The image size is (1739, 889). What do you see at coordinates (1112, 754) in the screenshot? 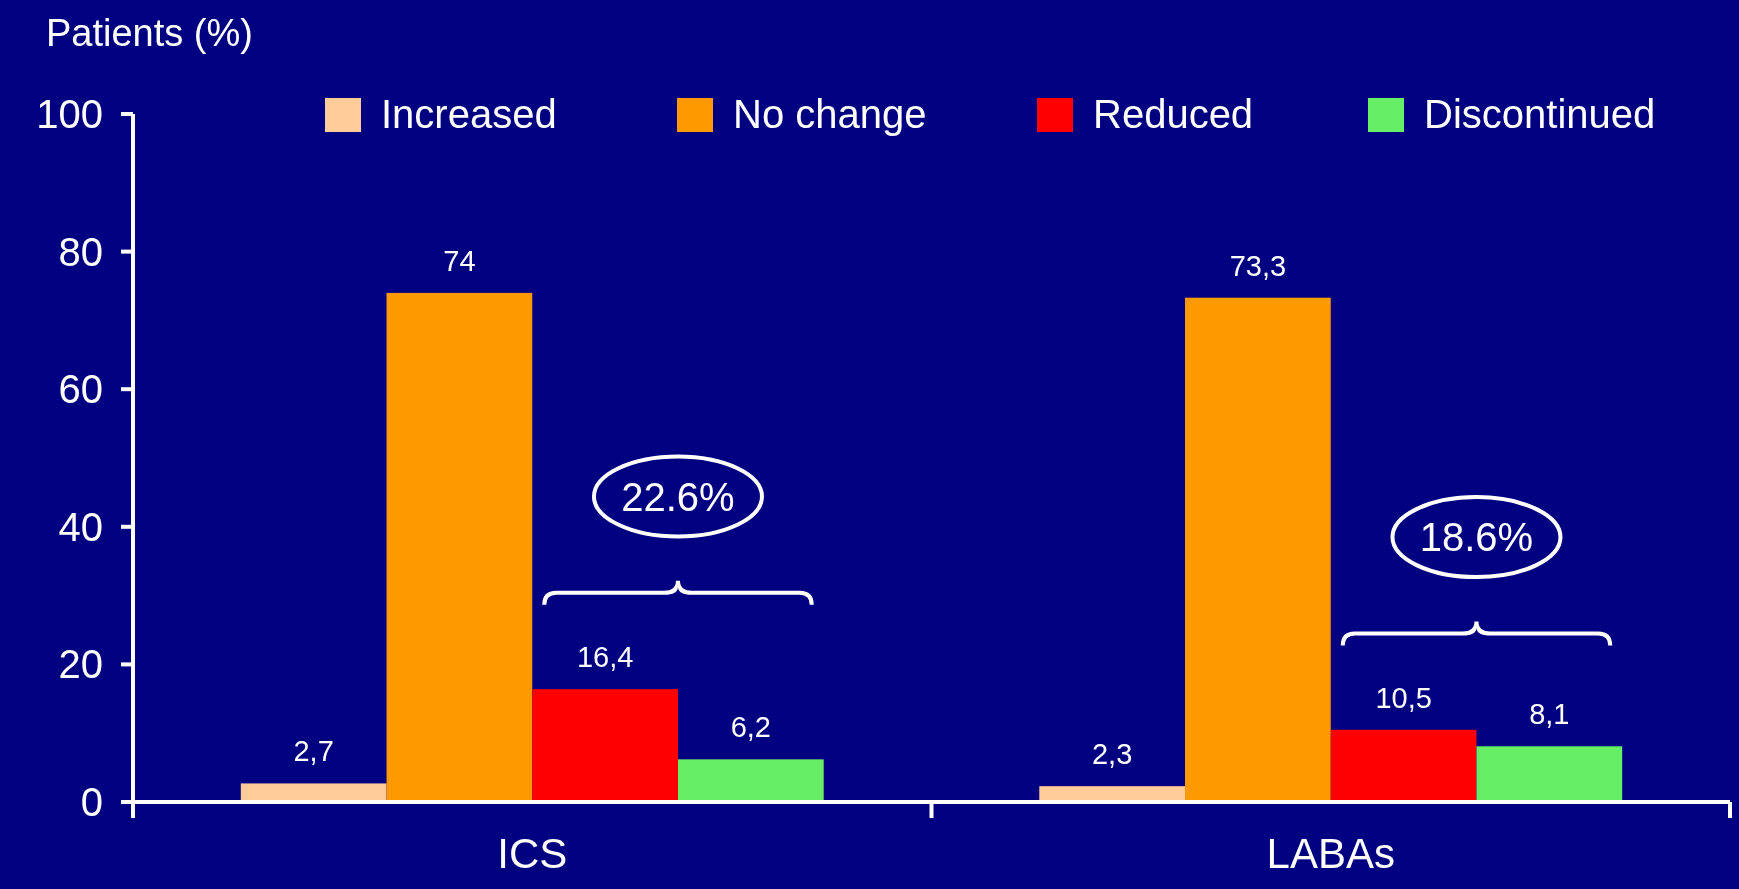
I see `data-label: 2,3` at bounding box center [1112, 754].